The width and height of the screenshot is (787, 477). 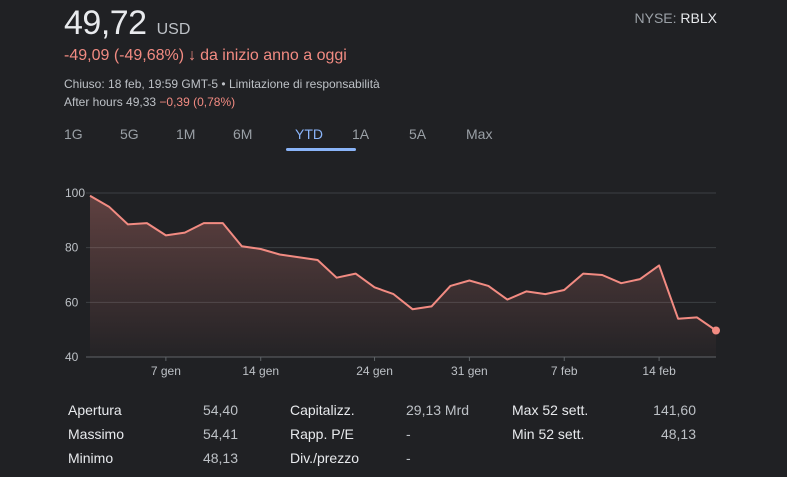 What do you see at coordinates (260, 371) in the screenshot?
I see `x-tick-label: 14 gen` at bounding box center [260, 371].